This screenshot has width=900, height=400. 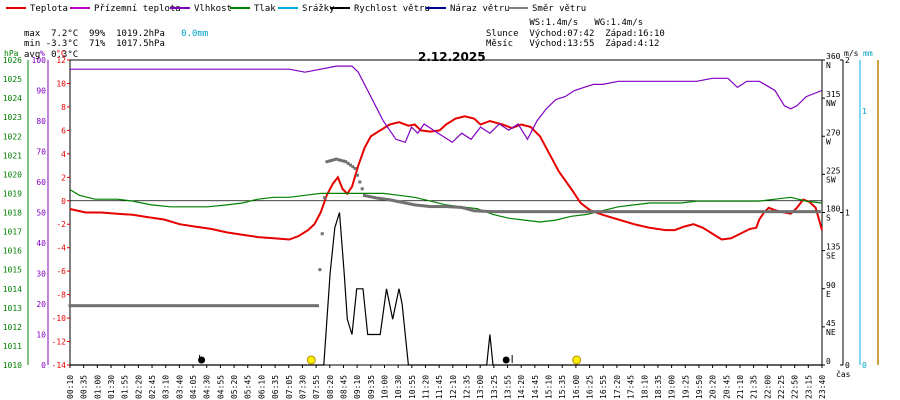 What do you see at coordinates (12, 117) in the screenshot?
I see `pressure-tick-label: 1023` at bounding box center [12, 117].